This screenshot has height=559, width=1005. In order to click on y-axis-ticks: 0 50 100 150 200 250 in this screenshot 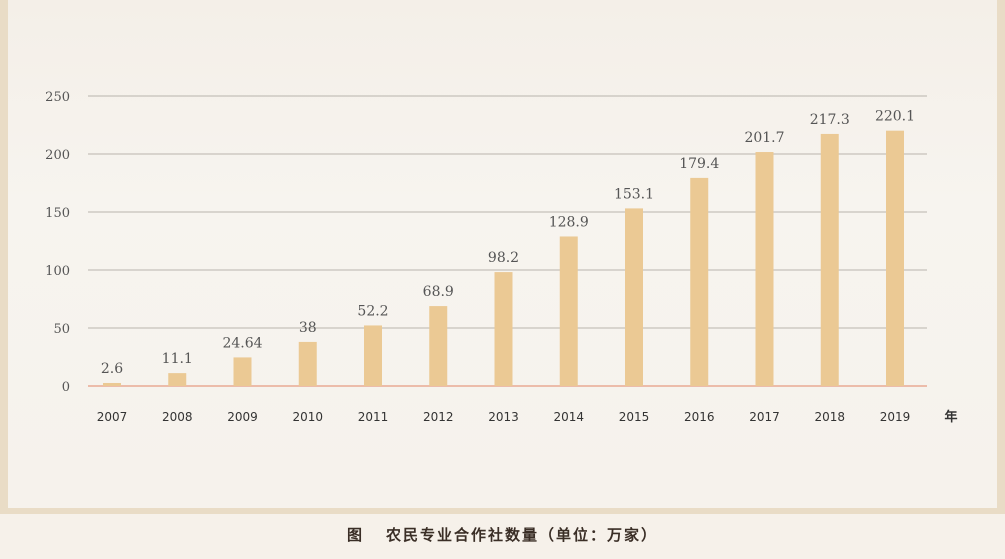, I will do `click(57, 242)`.